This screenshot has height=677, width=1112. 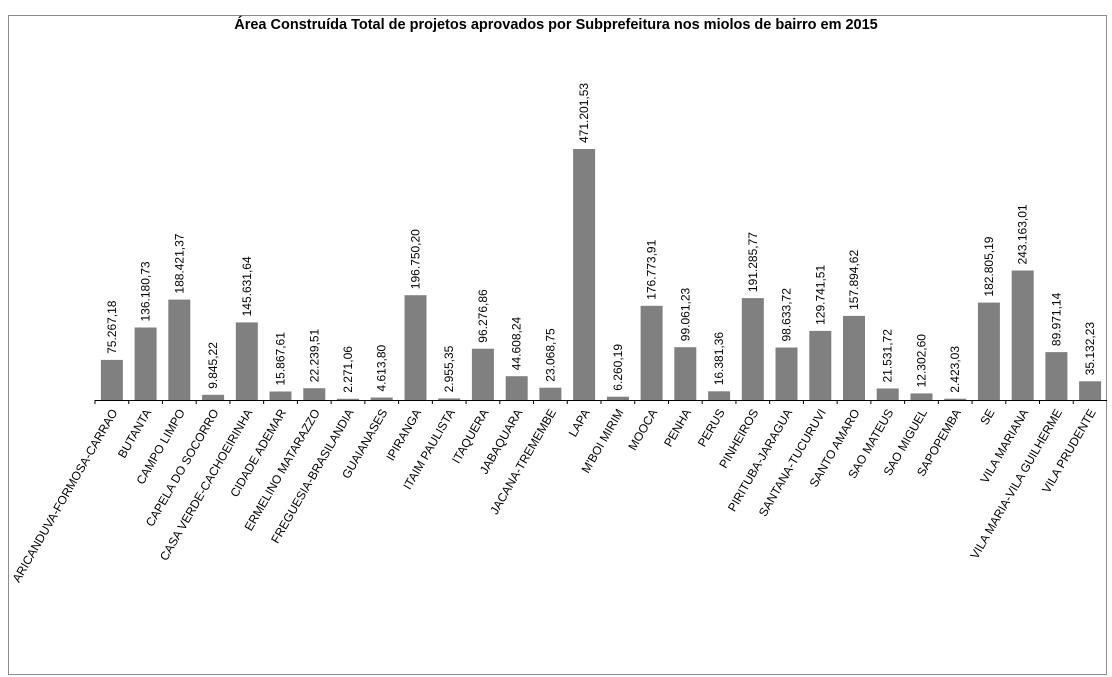 What do you see at coordinates (719, 359) in the screenshot?
I see `data-label: 16.381,36` at bounding box center [719, 359].